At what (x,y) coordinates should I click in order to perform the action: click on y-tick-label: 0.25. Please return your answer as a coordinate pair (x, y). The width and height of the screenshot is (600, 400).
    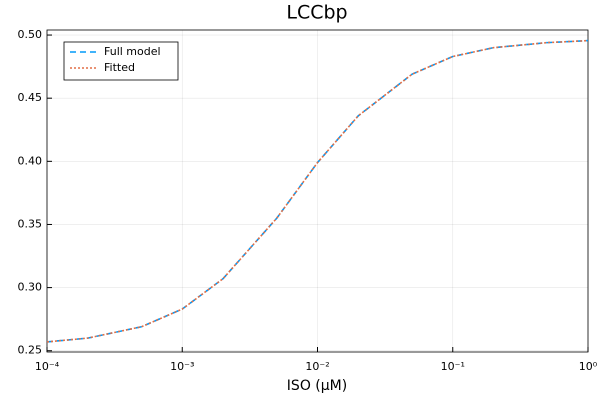
    Looking at the image, I should click on (30, 350).